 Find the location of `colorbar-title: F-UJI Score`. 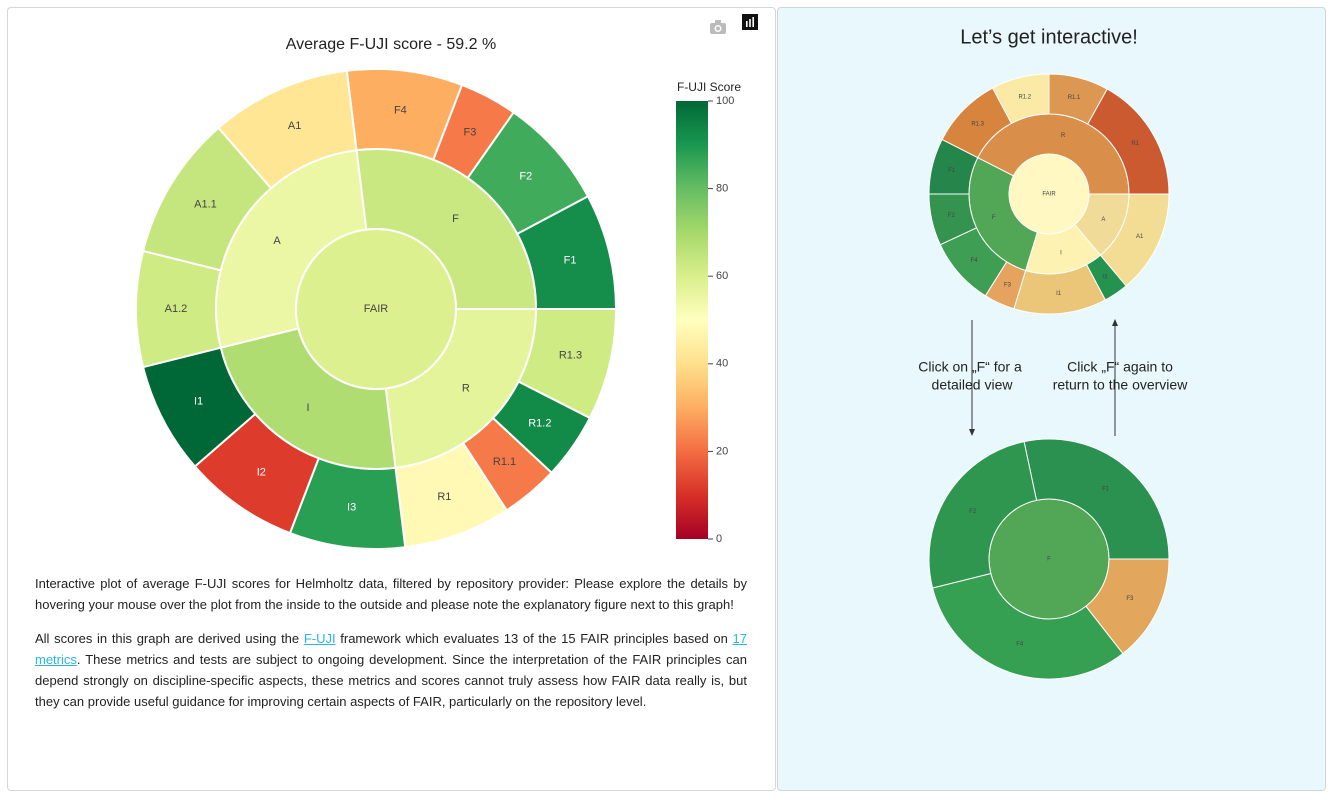

colorbar-title: F-UJI Score is located at coordinates (709, 87).